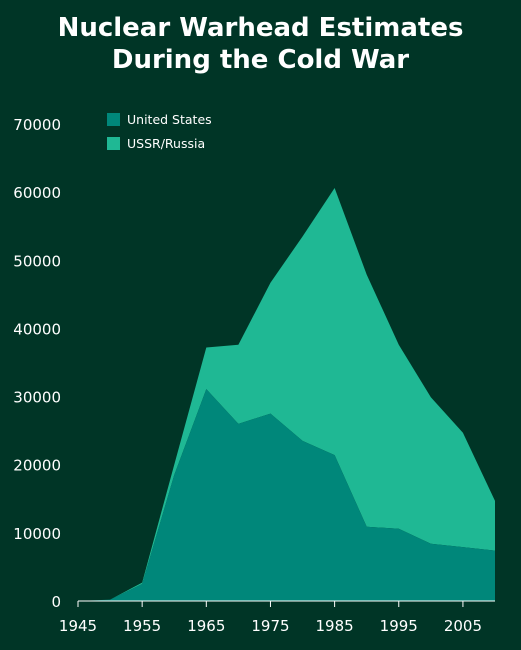 The height and width of the screenshot is (650, 521). What do you see at coordinates (37, 125) in the screenshot?
I see `y-tick-label: 70000` at bounding box center [37, 125].